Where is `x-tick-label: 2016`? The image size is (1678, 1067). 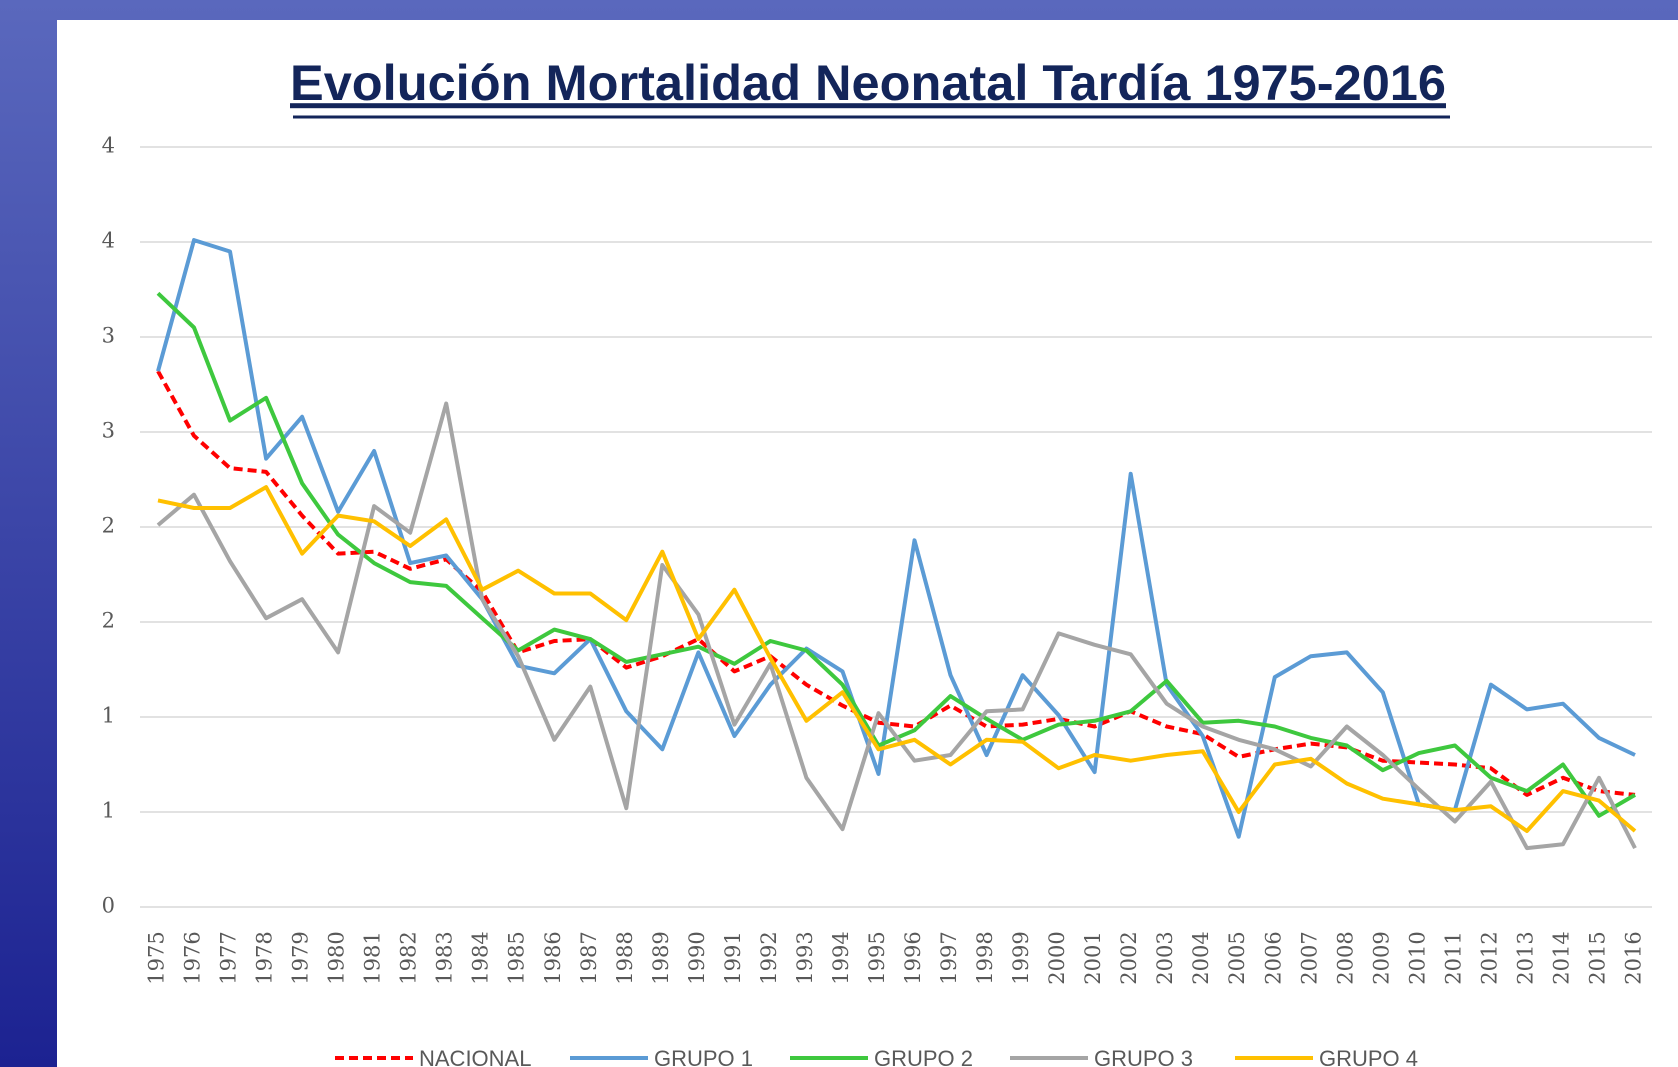
x-tick-label: 2016 is located at coordinates (1634, 957).